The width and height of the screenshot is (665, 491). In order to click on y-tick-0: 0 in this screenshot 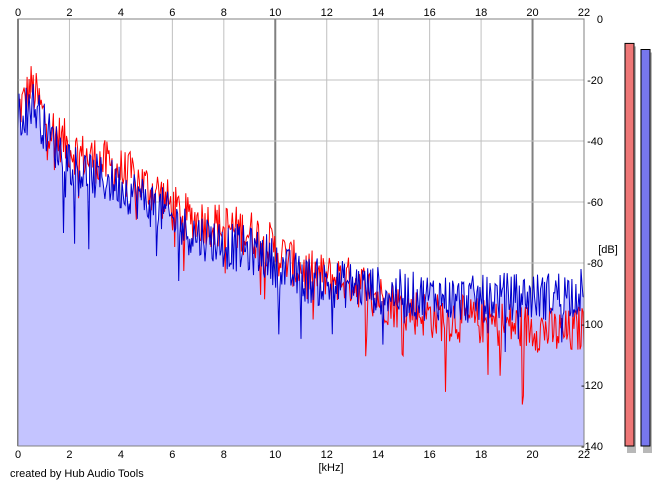, I will do `click(600, 20)`.